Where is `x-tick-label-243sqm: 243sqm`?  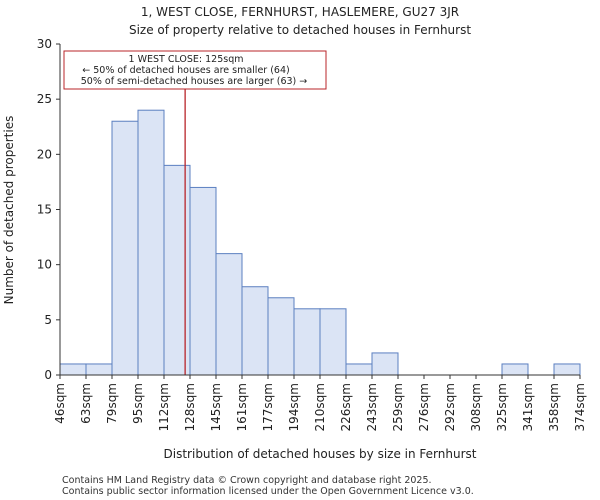
x-tick-label-243sqm: 243sqm is located at coordinates (372, 407).